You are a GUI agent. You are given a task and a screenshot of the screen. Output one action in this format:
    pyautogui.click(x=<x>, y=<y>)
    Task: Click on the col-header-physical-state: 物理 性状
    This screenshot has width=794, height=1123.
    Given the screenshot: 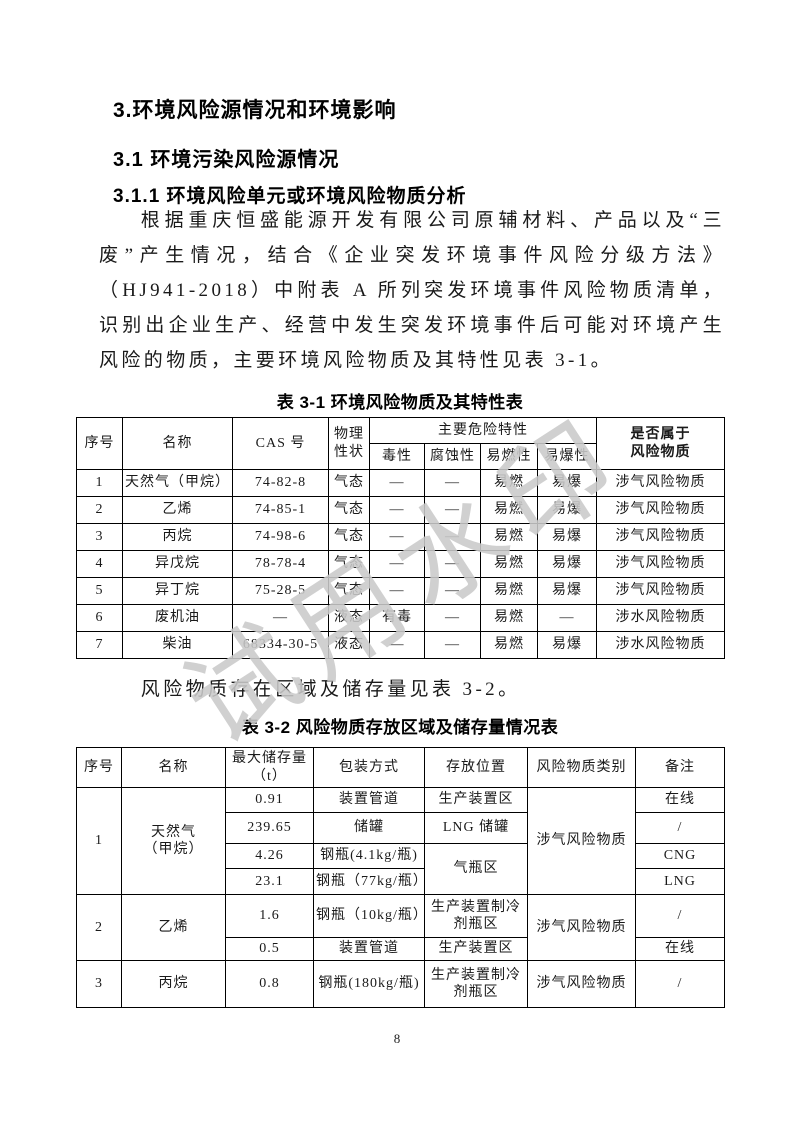 What is the action you would take?
    pyautogui.click(x=349, y=443)
    